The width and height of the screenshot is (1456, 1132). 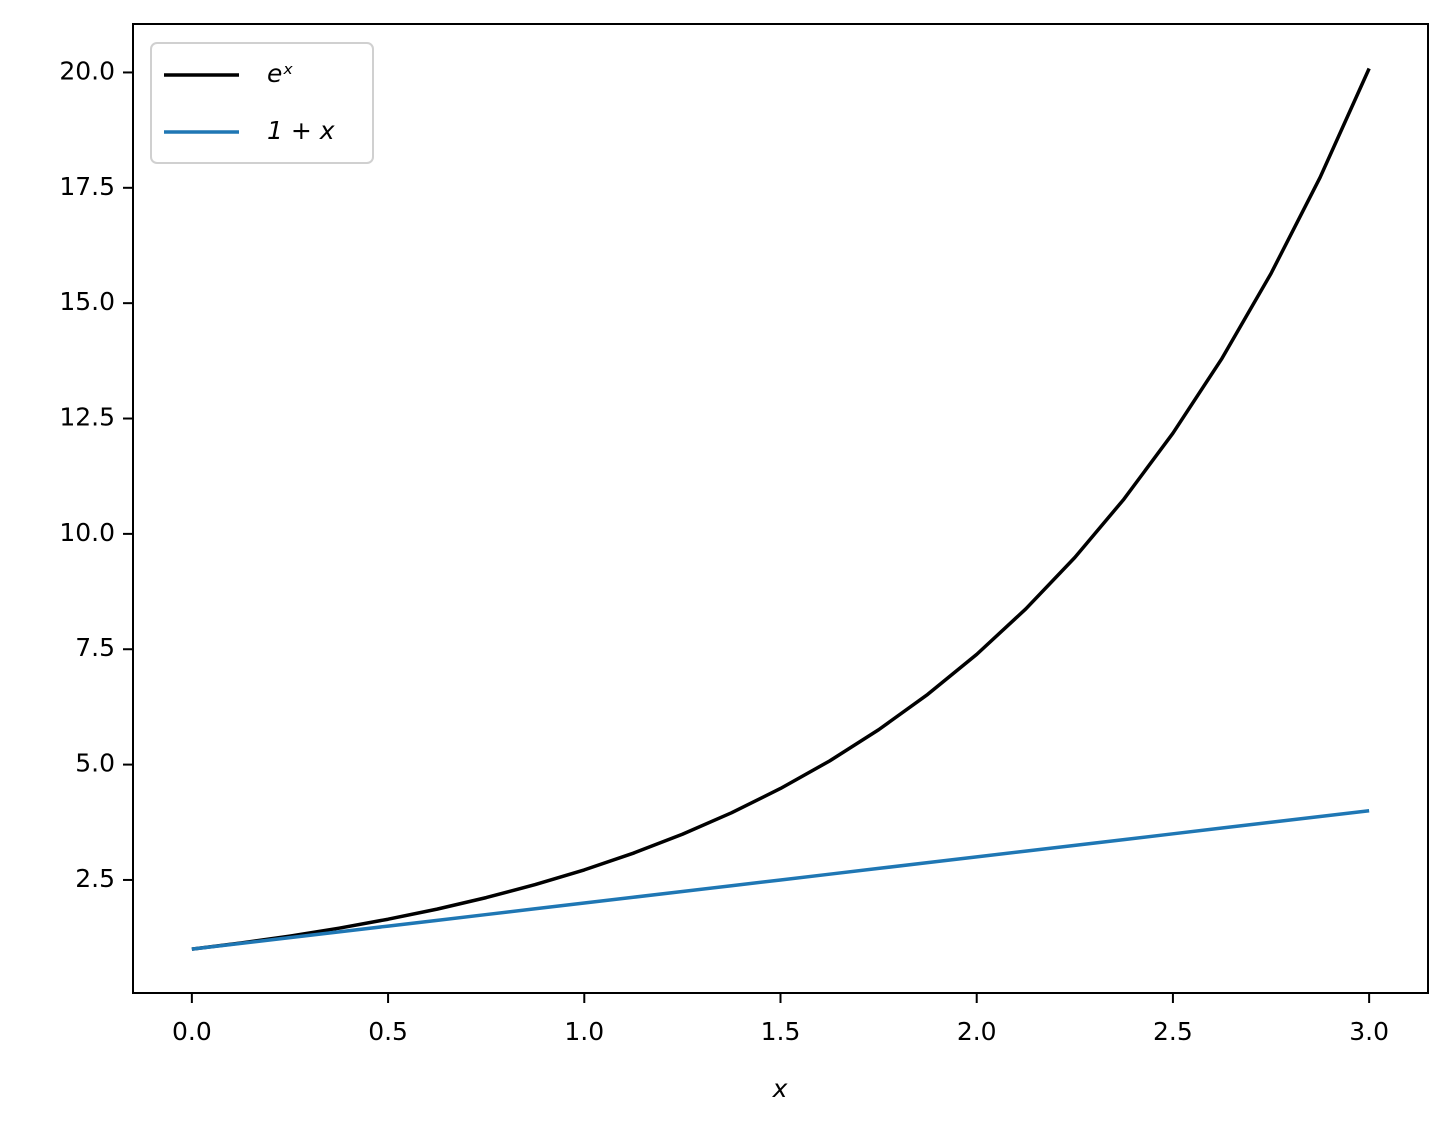 What do you see at coordinates (781, 1031) in the screenshot?
I see `x-tick-label: 1.5` at bounding box center [781, 1031].